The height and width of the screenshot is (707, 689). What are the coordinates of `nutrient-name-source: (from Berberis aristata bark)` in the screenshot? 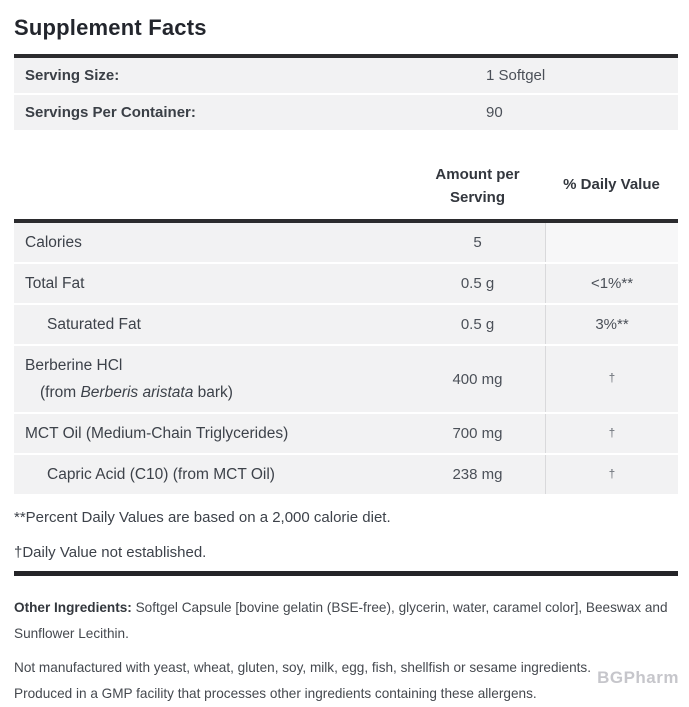 It's located at (205, 392).